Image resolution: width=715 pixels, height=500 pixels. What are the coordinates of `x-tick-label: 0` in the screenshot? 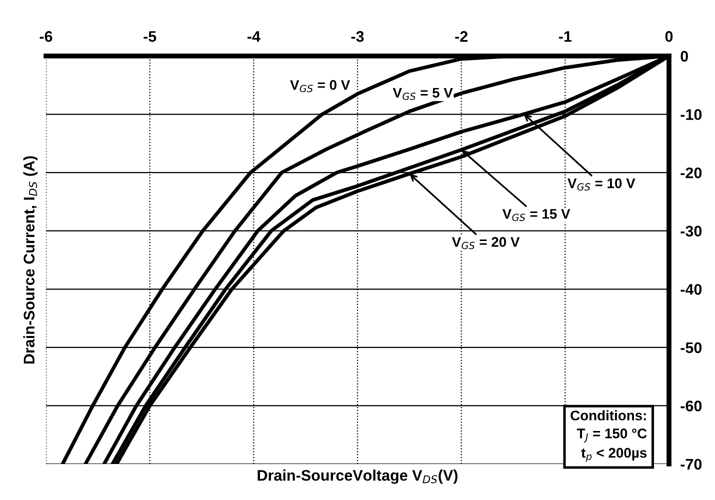 It's located at (669, 36).